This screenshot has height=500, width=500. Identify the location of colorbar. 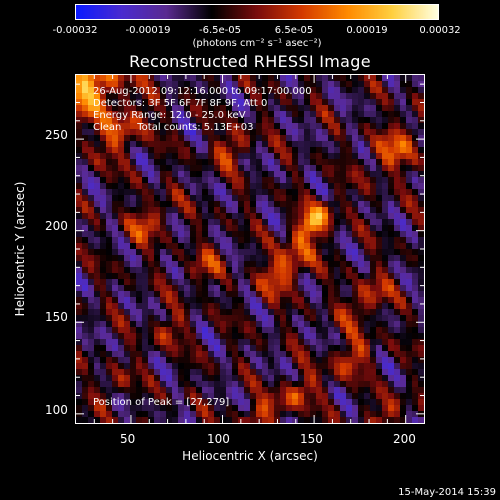
(257, 12).